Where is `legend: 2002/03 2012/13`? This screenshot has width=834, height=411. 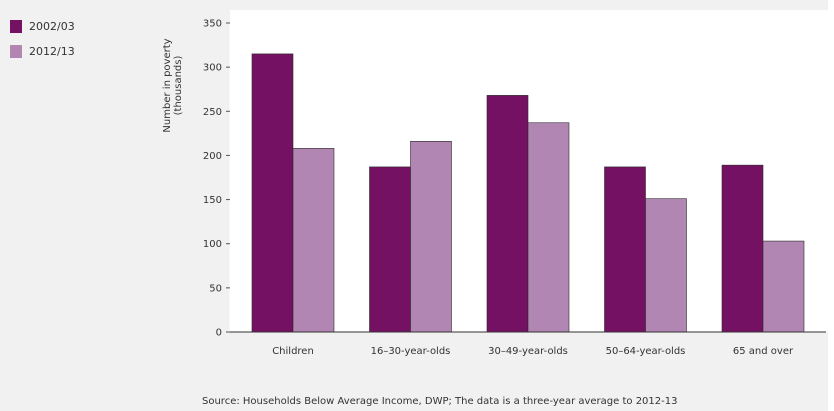 legend: 2002/03 2012/13 is located at coordinates (42, 43).